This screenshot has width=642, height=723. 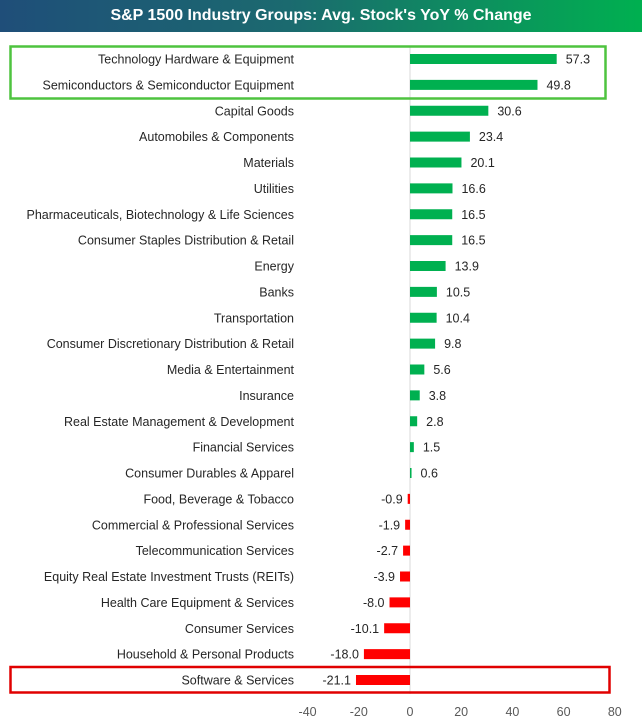 What do you see at coordinates (344, 655) in the screenshot?
I see `data-label: -18.0` at bounding box center [344, 655].